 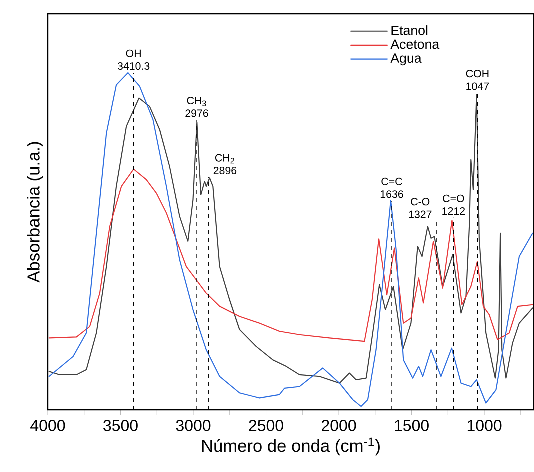 I want to click on x-tick-label: 3000, so click(x=193, y=426).